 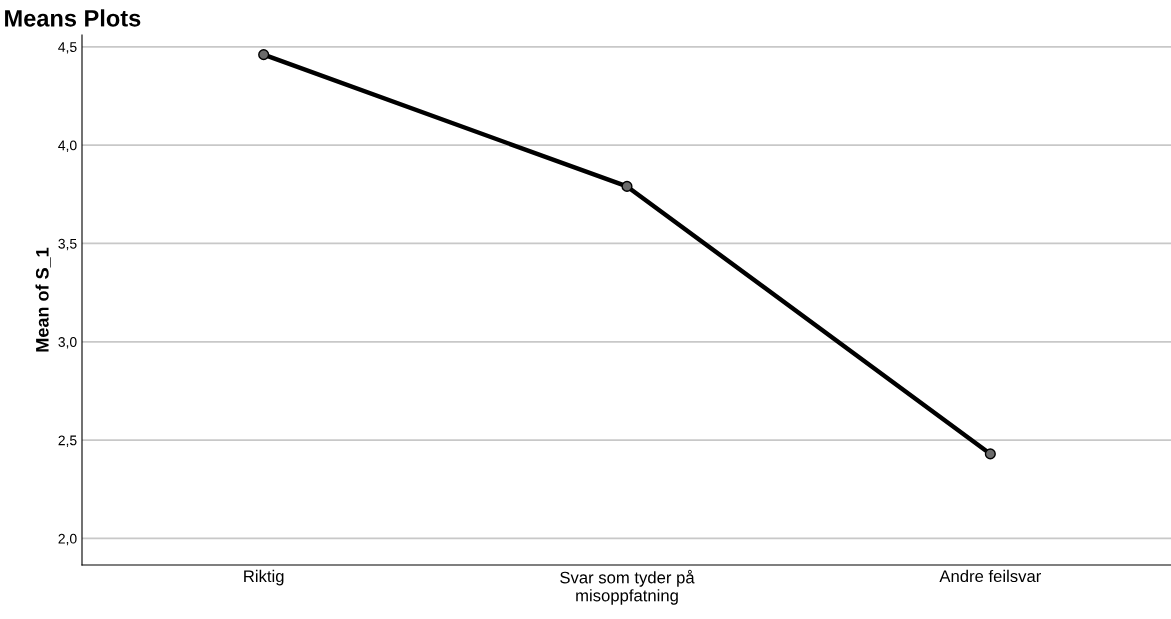 What do you see at coordinates (67, 539) in the screenshot?
I see `y-tick-label: 2,0` at bounding box center [67, 539].